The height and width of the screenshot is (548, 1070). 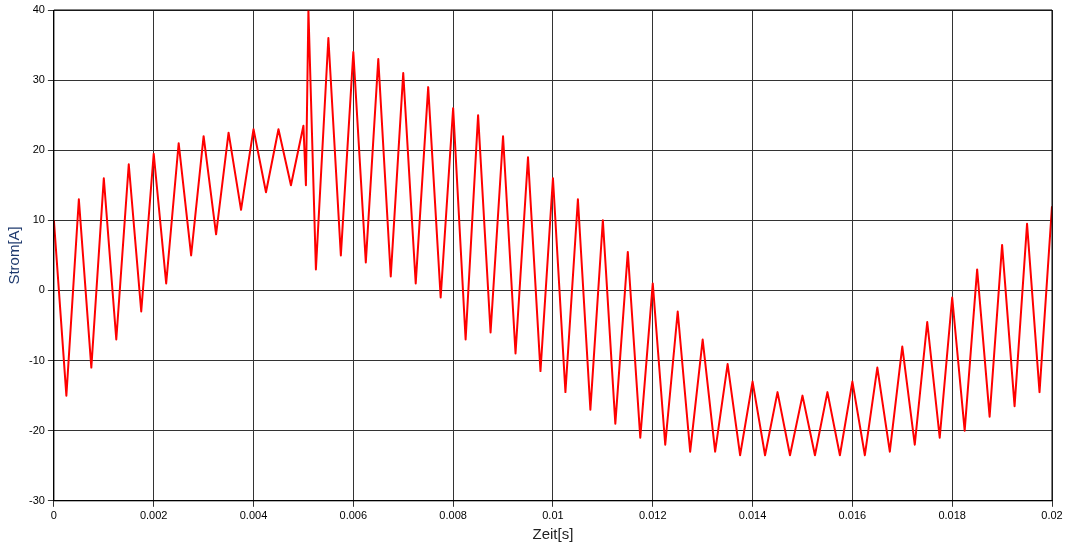 What do you see at coordinates (36, 499) in the screenshot?
I see `y-tick-label: -30` at bounding box center [36, 499].